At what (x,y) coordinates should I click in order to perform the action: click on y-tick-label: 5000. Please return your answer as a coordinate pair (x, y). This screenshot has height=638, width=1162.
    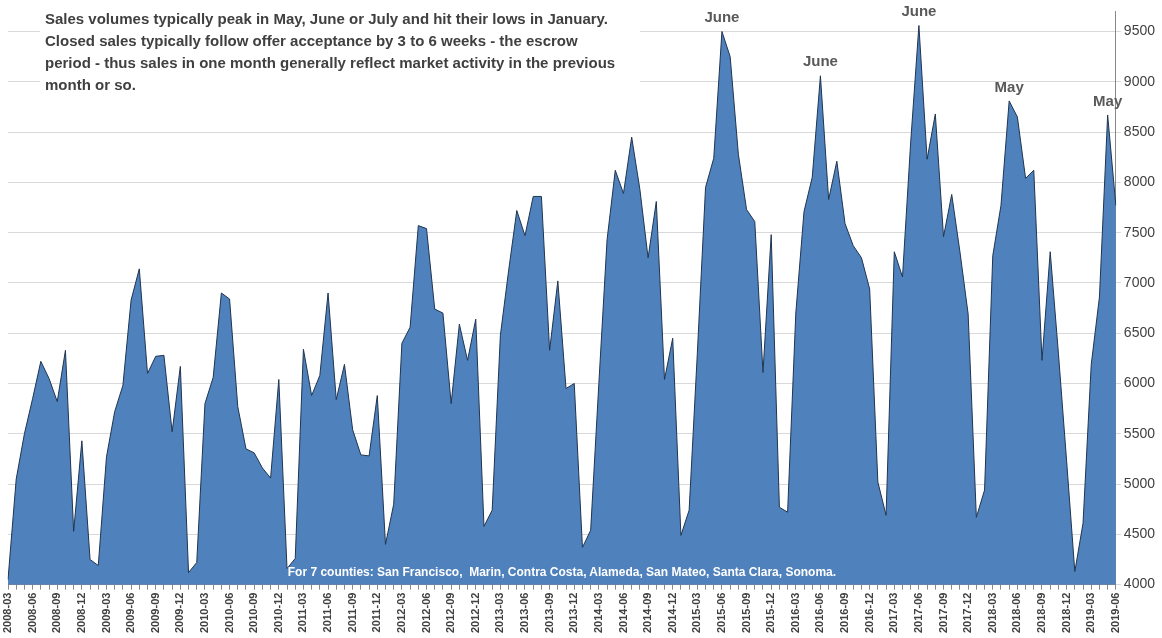
    Looking at the image, I should click on (1139, 482).